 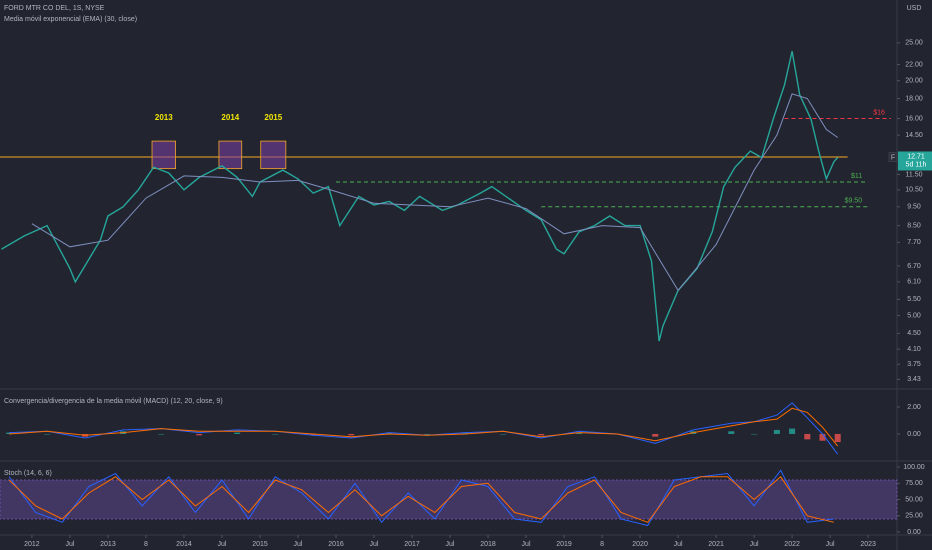 I want to click on pane-title: FORD MTR CO DEL, 1S, NYSE, so click(x=54, y=8).